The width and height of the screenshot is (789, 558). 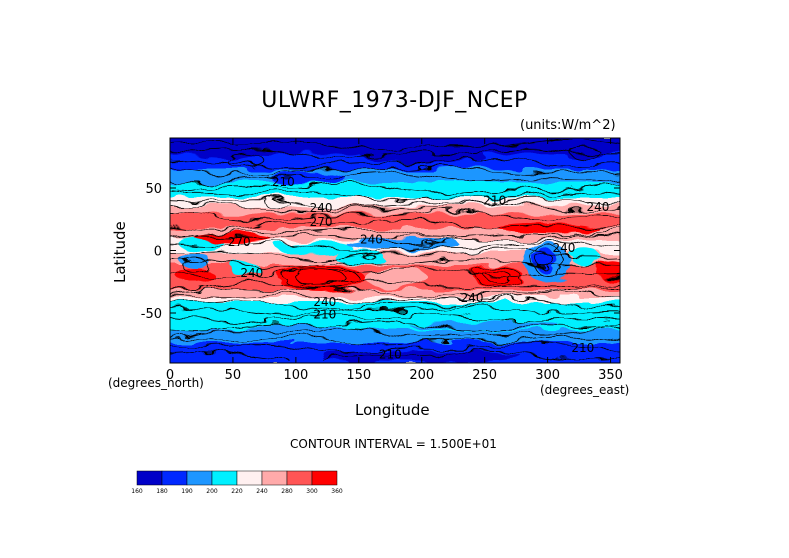 What do you see at coordinates (610, 375) in the screenshot?
I see `x-tick-label: 350` at bounding box center [610, 375].